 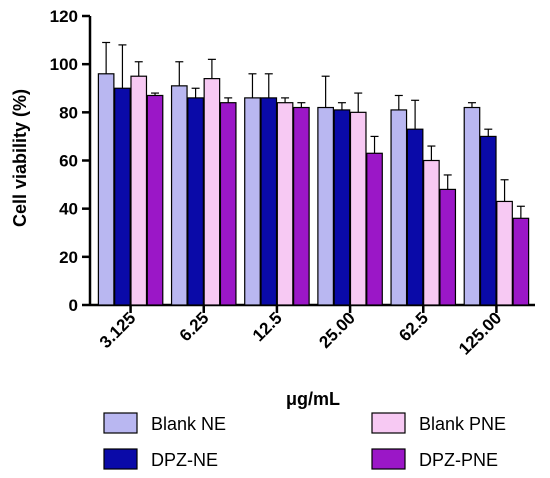 What do you see at coordinates (64, 16) in the screenshot?
I see `y-tick-label: 120` at bounding box center [64, 16].